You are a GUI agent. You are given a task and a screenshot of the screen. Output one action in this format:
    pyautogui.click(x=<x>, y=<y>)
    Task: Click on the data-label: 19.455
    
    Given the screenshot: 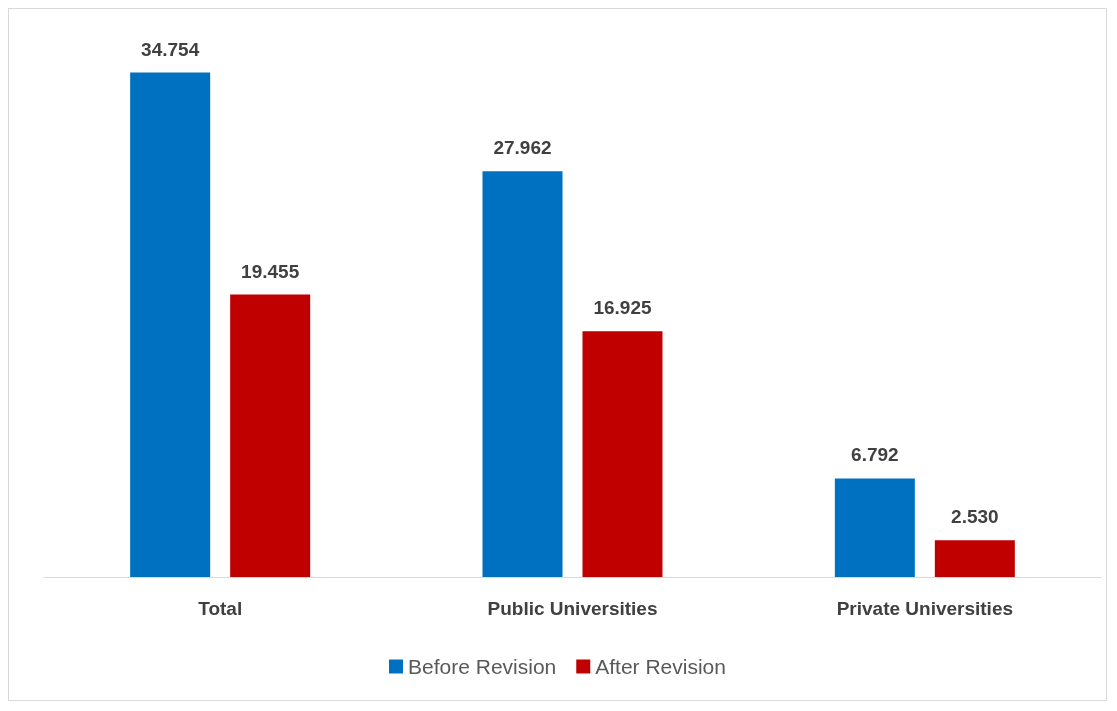 What is the action you would take?
    pyautogui.click(x=270, y=271)
    